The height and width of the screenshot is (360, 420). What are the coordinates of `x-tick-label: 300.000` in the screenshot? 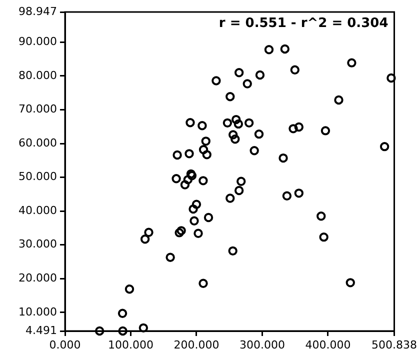 It's located at (262, 345).